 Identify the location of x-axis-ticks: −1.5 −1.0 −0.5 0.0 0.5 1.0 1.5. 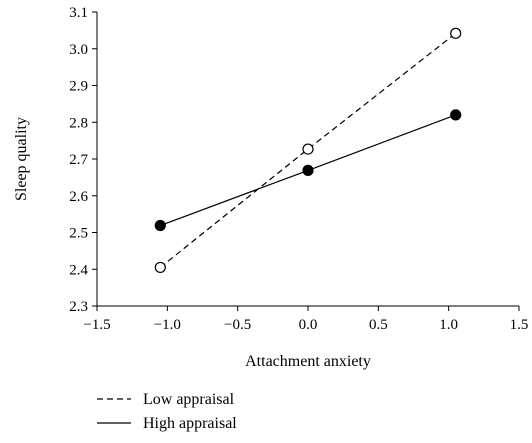
(305, 319).